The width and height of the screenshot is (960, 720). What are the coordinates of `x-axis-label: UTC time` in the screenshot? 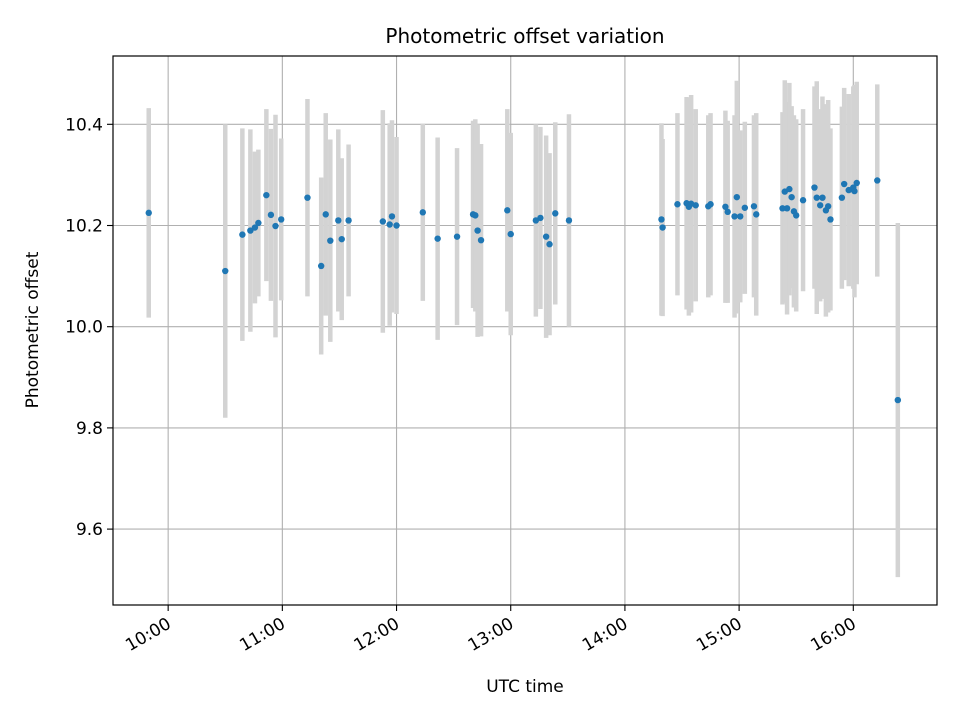 It's located at (525, 687).